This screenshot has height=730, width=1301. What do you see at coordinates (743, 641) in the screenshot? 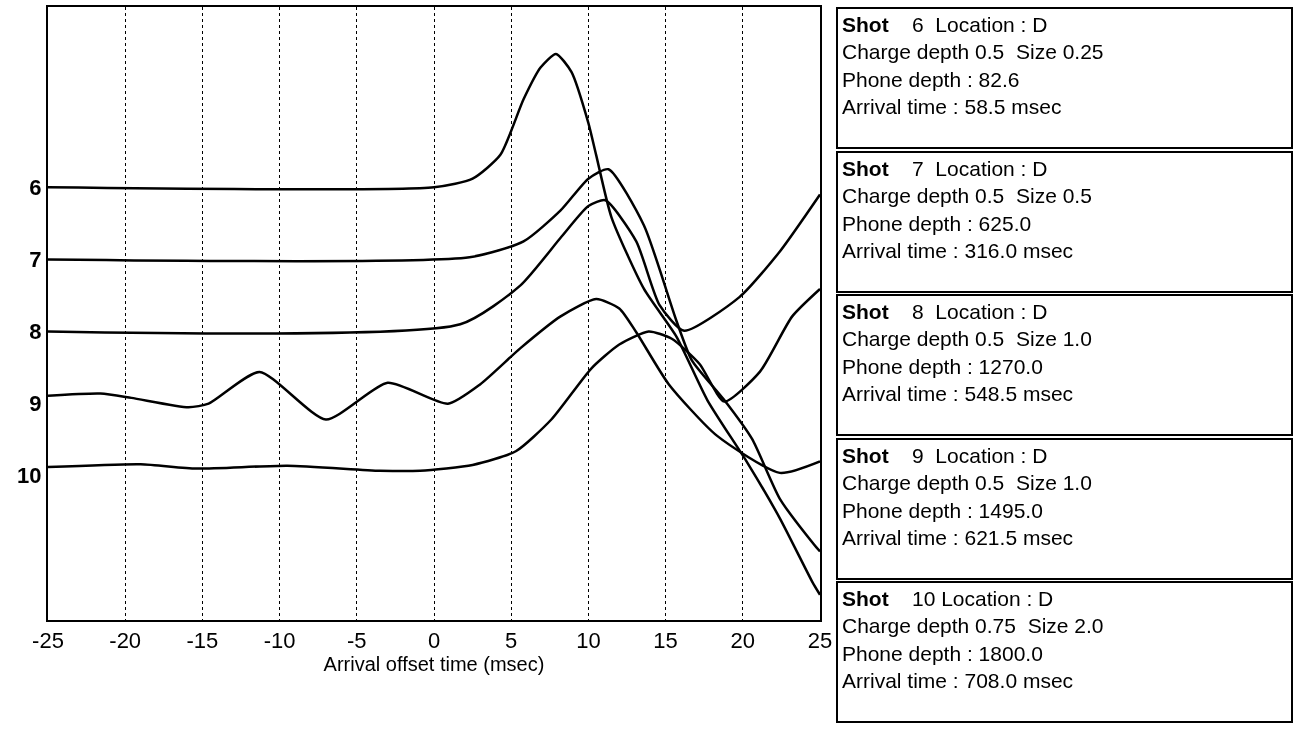
I see `x-tick-label: 20` at bounding box center [743, 641].